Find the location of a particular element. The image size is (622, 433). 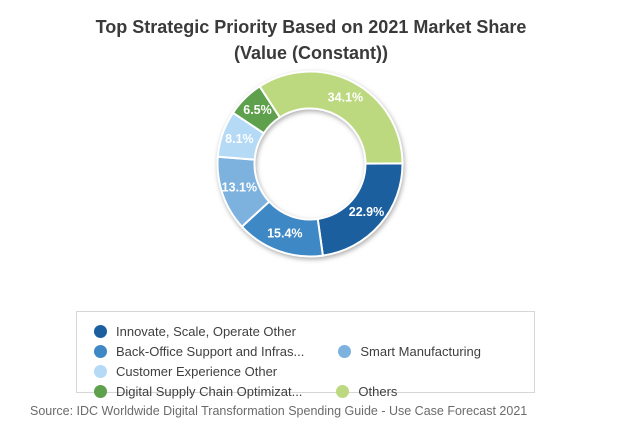

donut-slice-digital-supply-chain-optimizat is located at coordinates (256, 110).